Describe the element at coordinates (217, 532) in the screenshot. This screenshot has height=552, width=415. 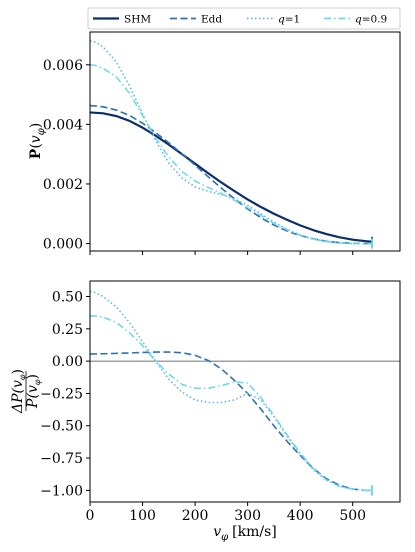
I see `xlabel-main: v` at that location.